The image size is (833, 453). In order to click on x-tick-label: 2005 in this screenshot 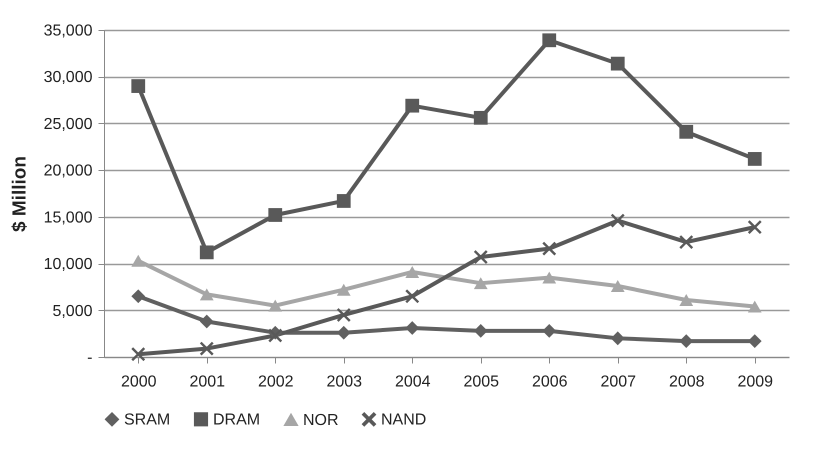, I will do `click(481, 382)`.